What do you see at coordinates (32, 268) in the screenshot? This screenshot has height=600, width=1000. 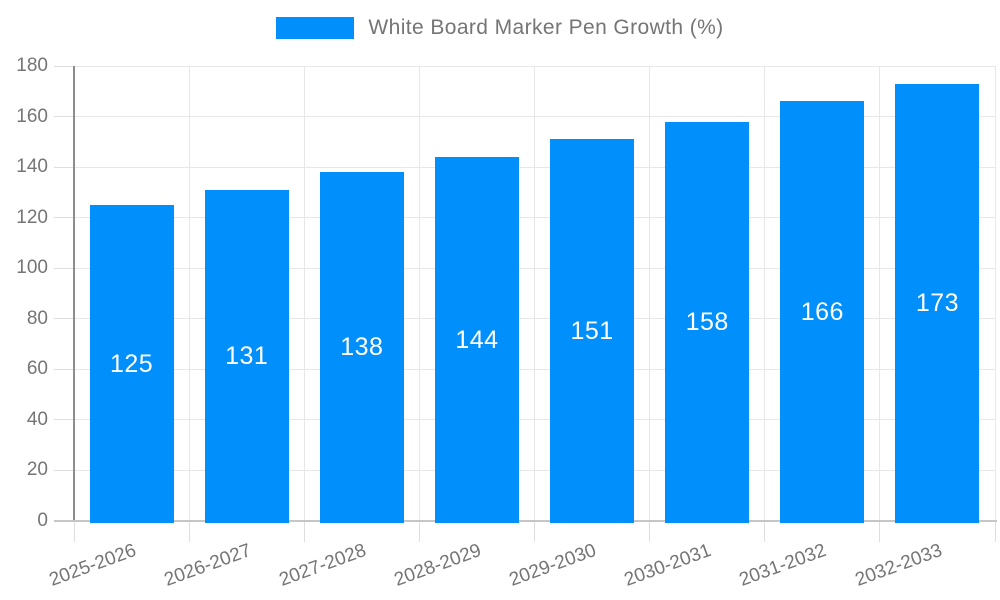 I see `y-axis-label: 100` at bounding box center [32, 268].